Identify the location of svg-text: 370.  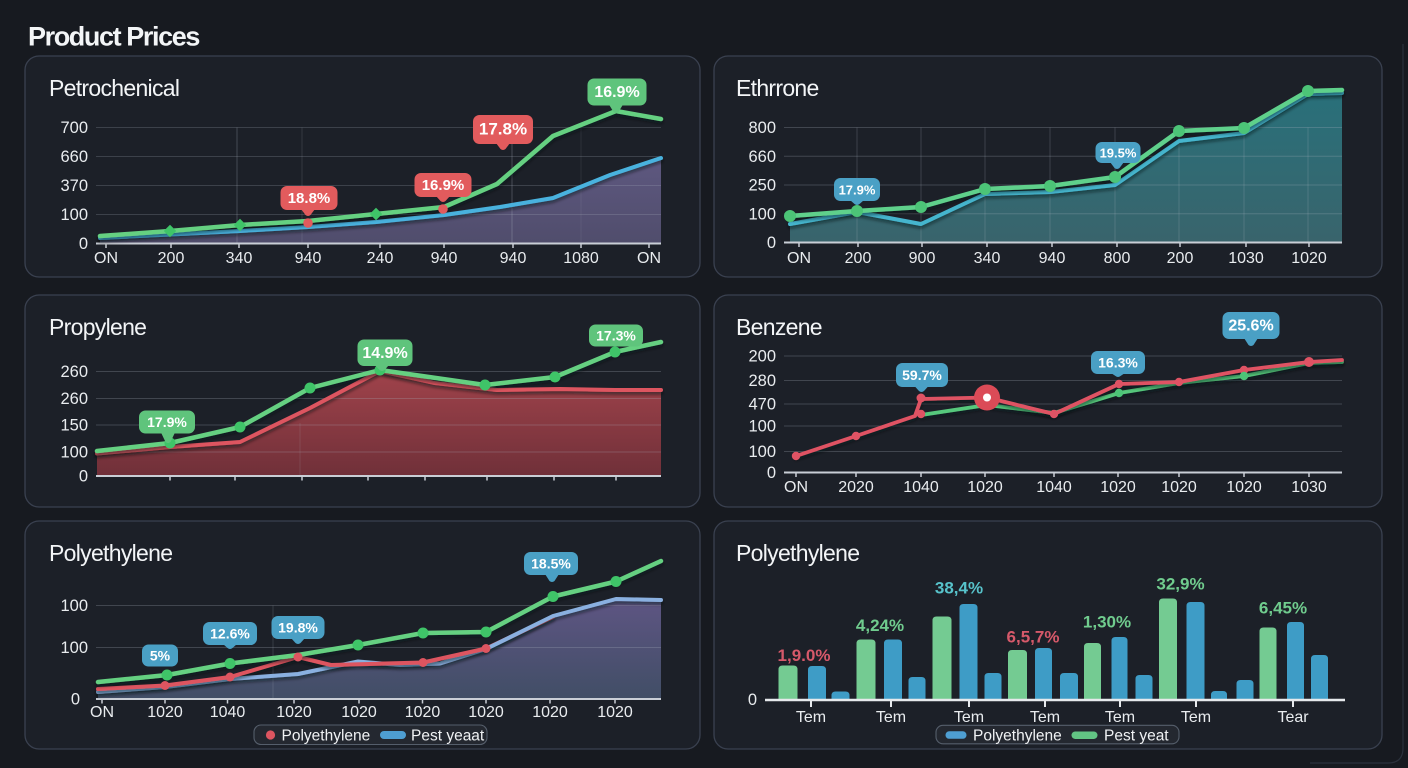
(74, 186).